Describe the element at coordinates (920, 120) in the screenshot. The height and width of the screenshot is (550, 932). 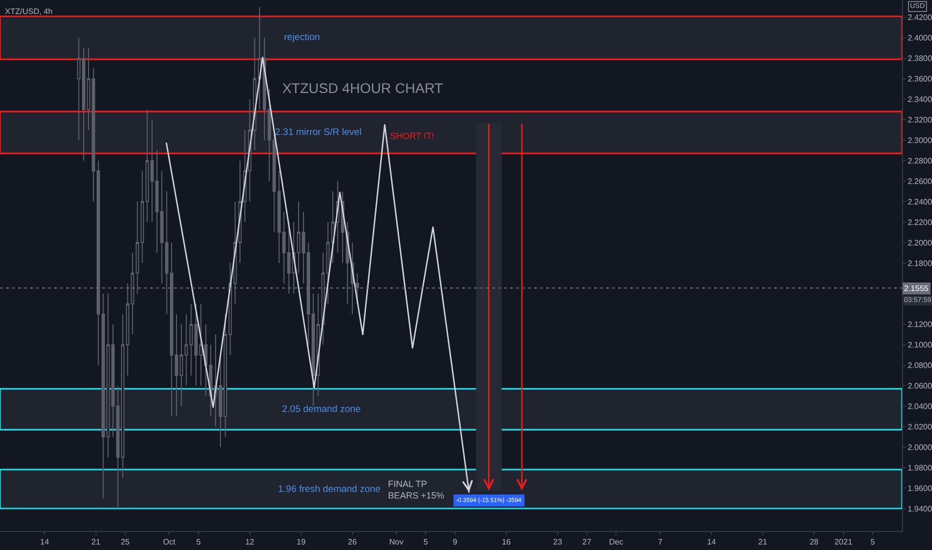
I see `y-tick-label: 2.3200` at that location.